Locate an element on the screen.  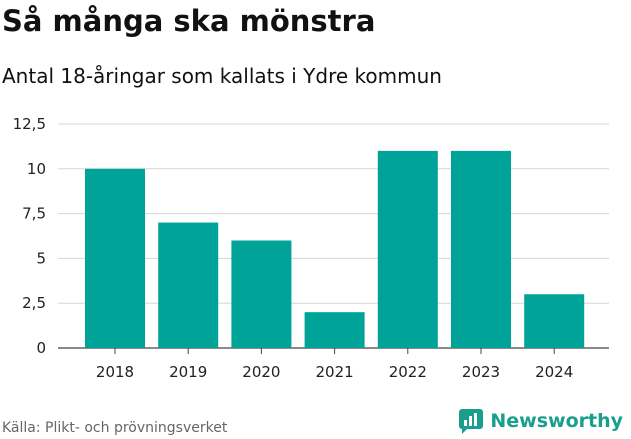
y-tick-label: 0 is located at coordinates (41, 348).